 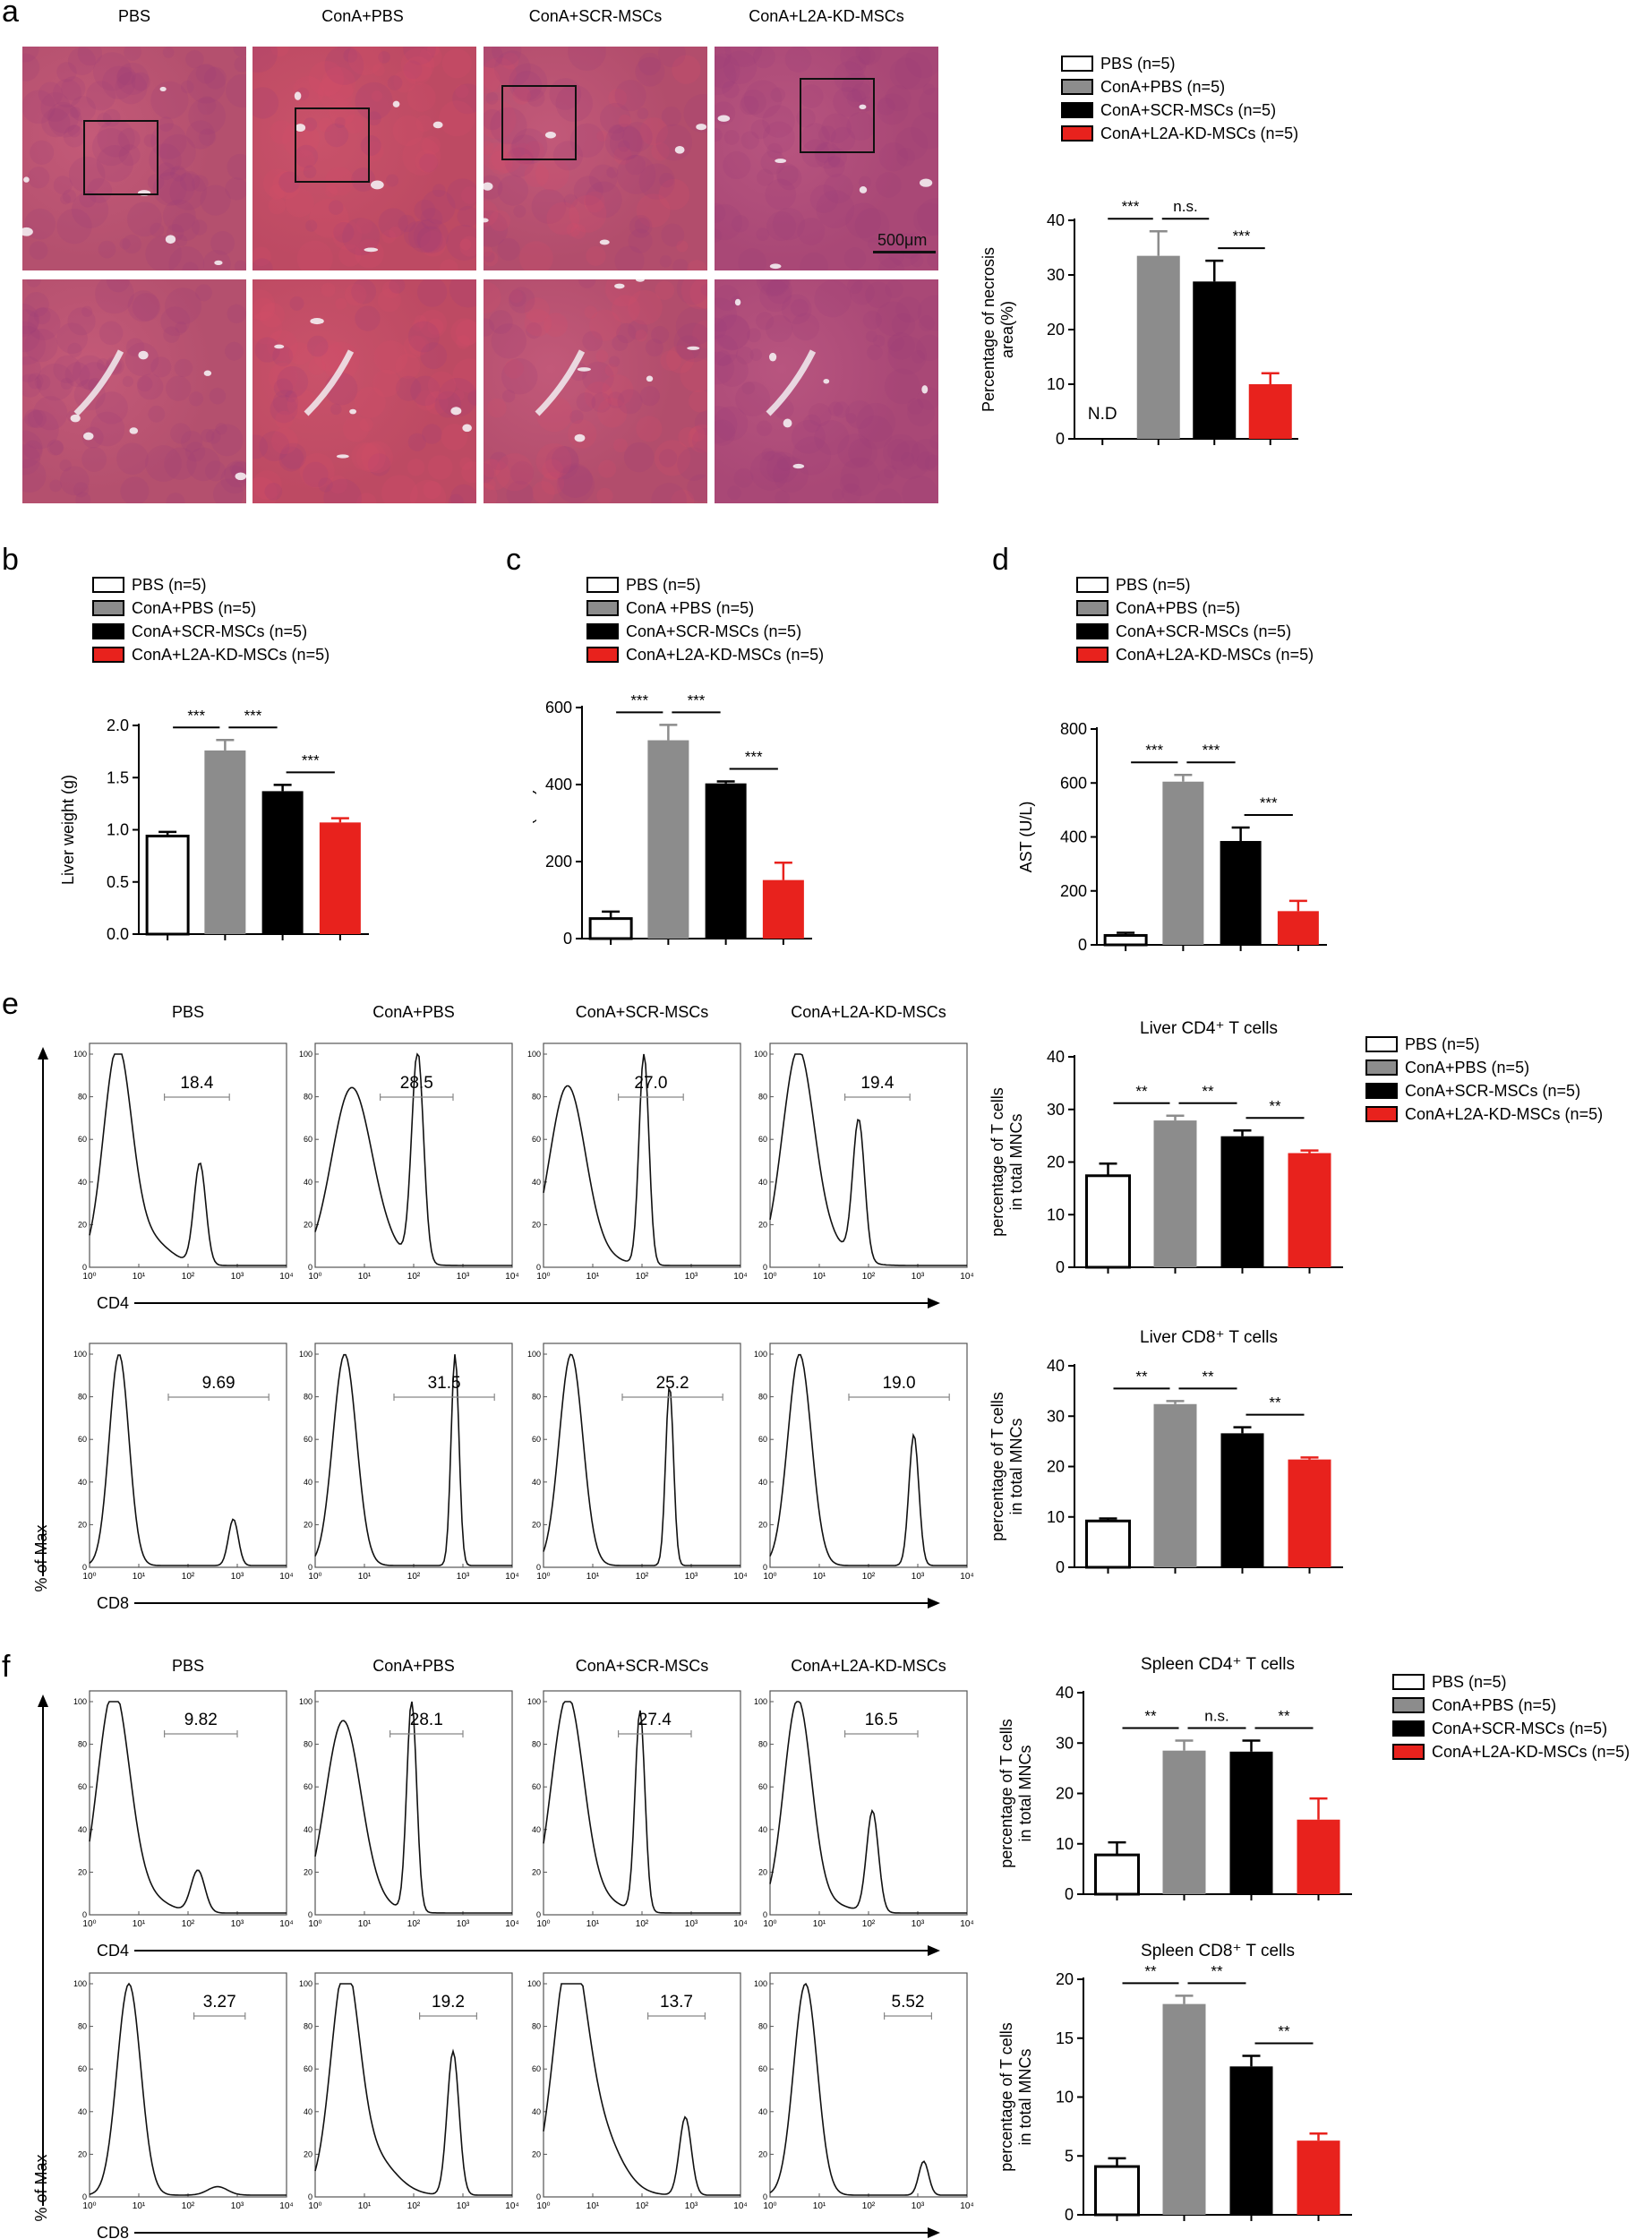 What do you see at coordinates (118, 777) in the screenshot?
I see `y-tick-label: 1.5` at bounding box center [118, 777].